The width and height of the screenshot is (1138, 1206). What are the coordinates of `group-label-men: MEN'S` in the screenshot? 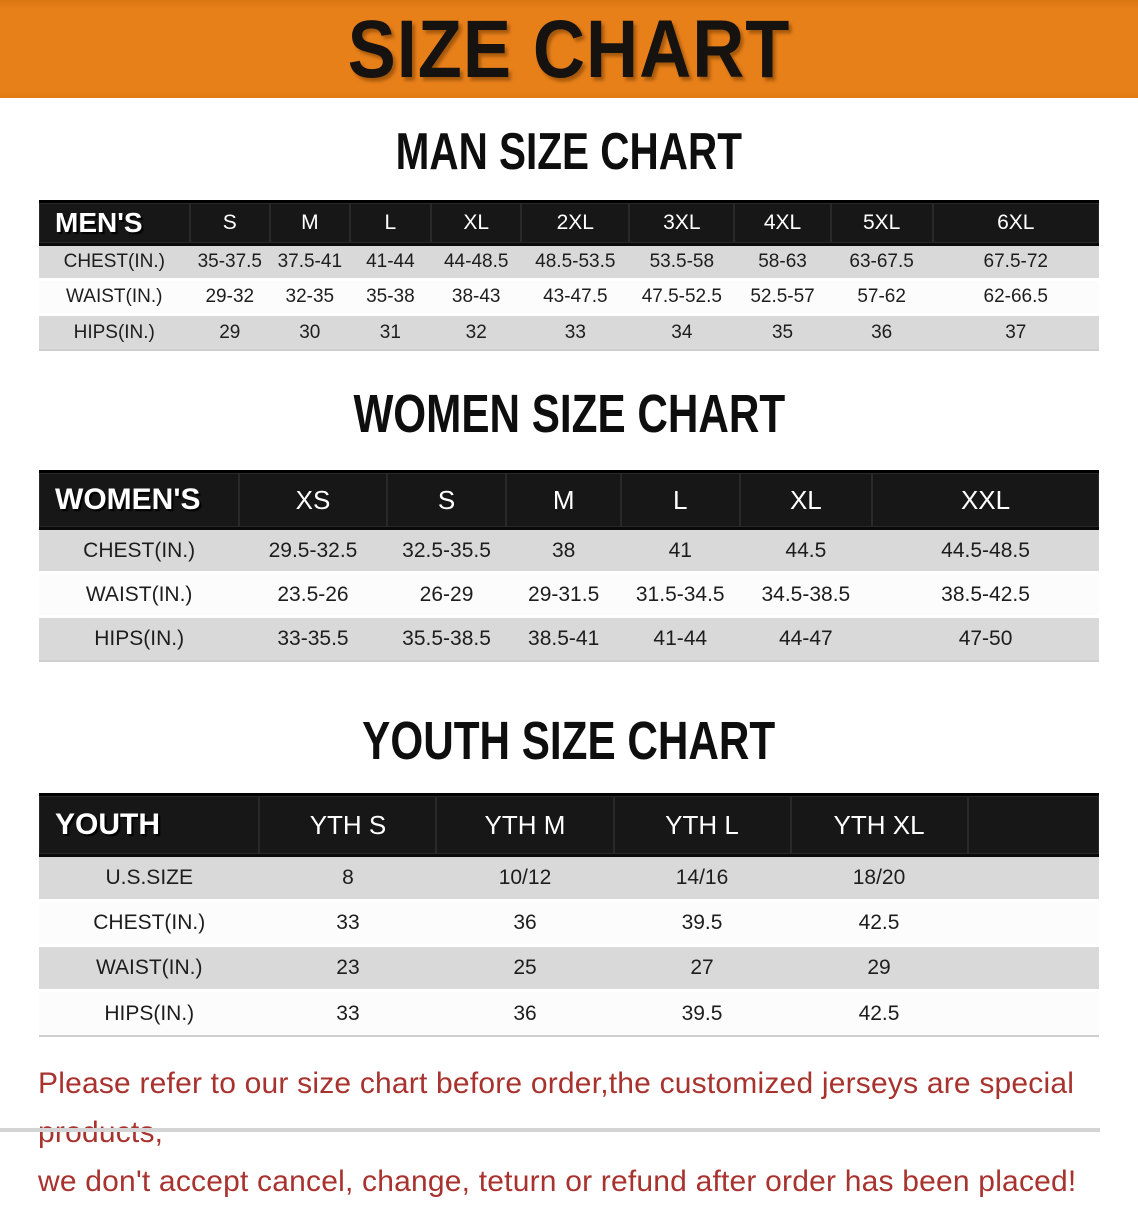 It's located at (114, 223).